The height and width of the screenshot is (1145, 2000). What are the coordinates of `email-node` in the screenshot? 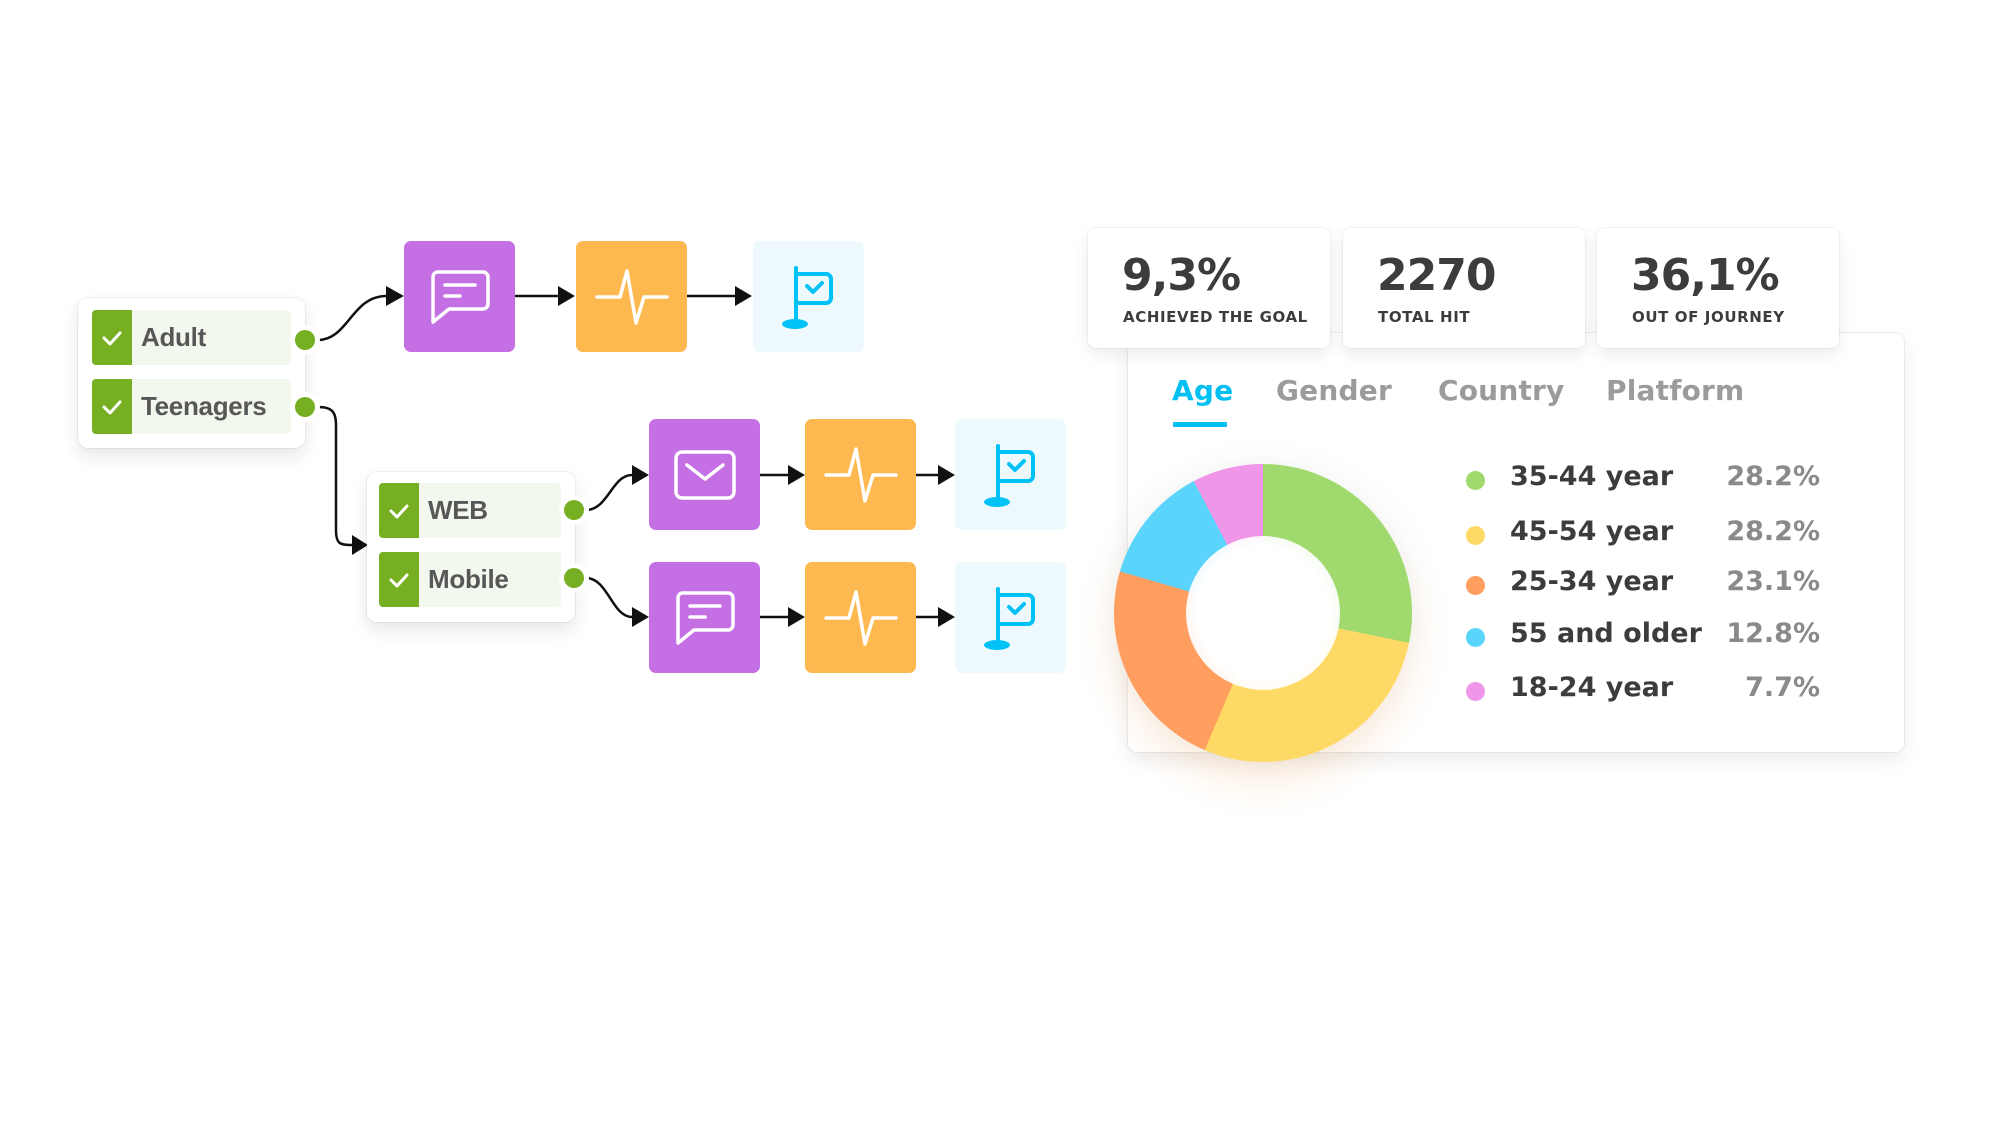 It's located at (704, 474).